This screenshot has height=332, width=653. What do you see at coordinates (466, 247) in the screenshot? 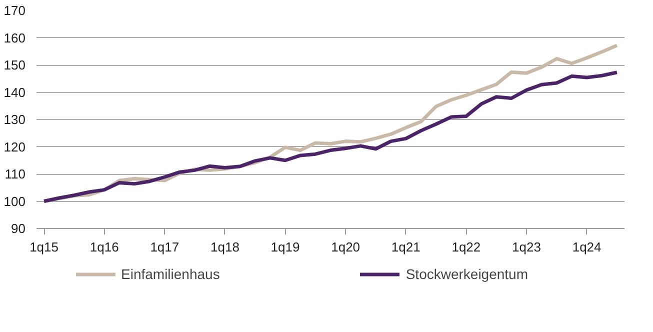
I see `x-tick-label: 1q22` at bounding box center [466, 247].